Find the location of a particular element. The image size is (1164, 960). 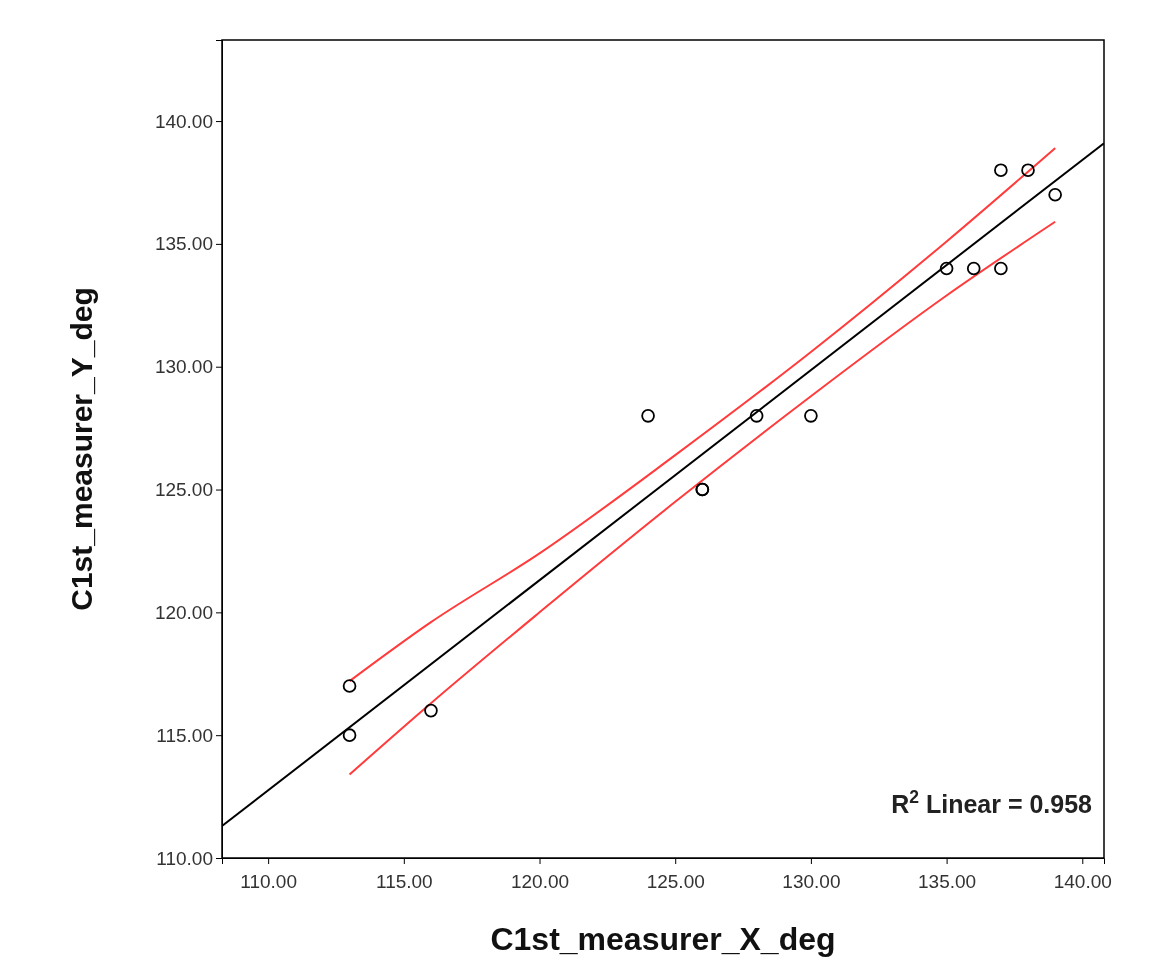

y-tick-label: 135.00 is located at coordinates (183, 244).